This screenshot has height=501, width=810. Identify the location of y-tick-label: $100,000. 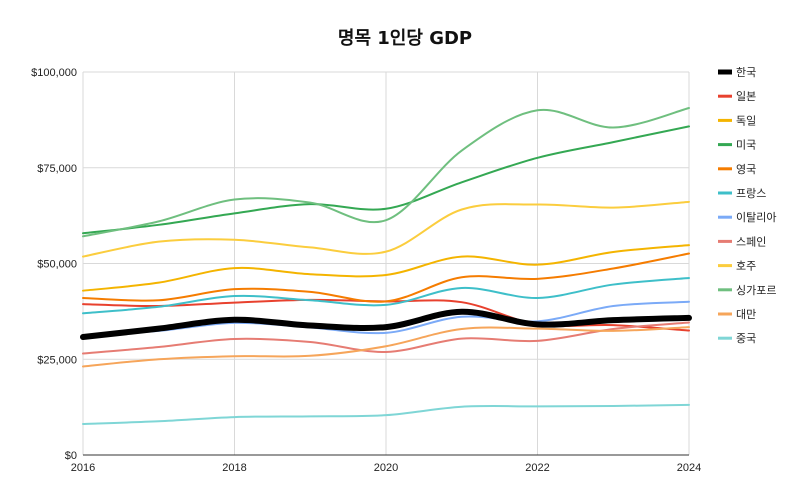
(54, 73).